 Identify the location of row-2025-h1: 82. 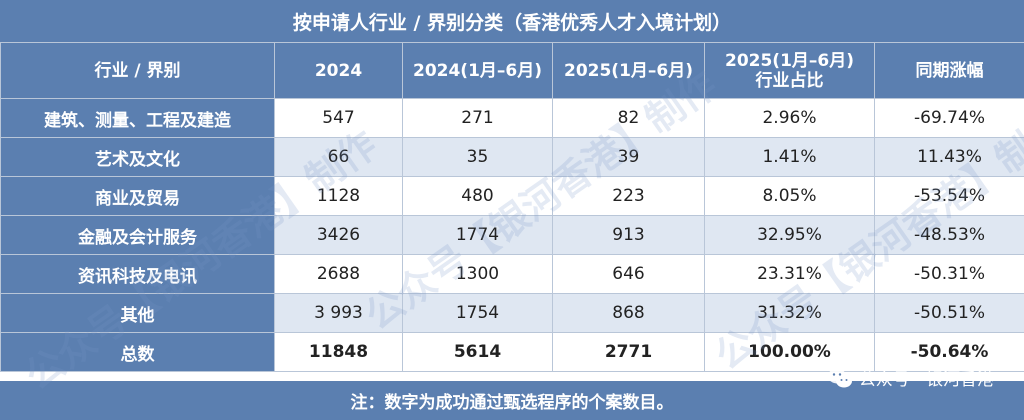
(628, 118).